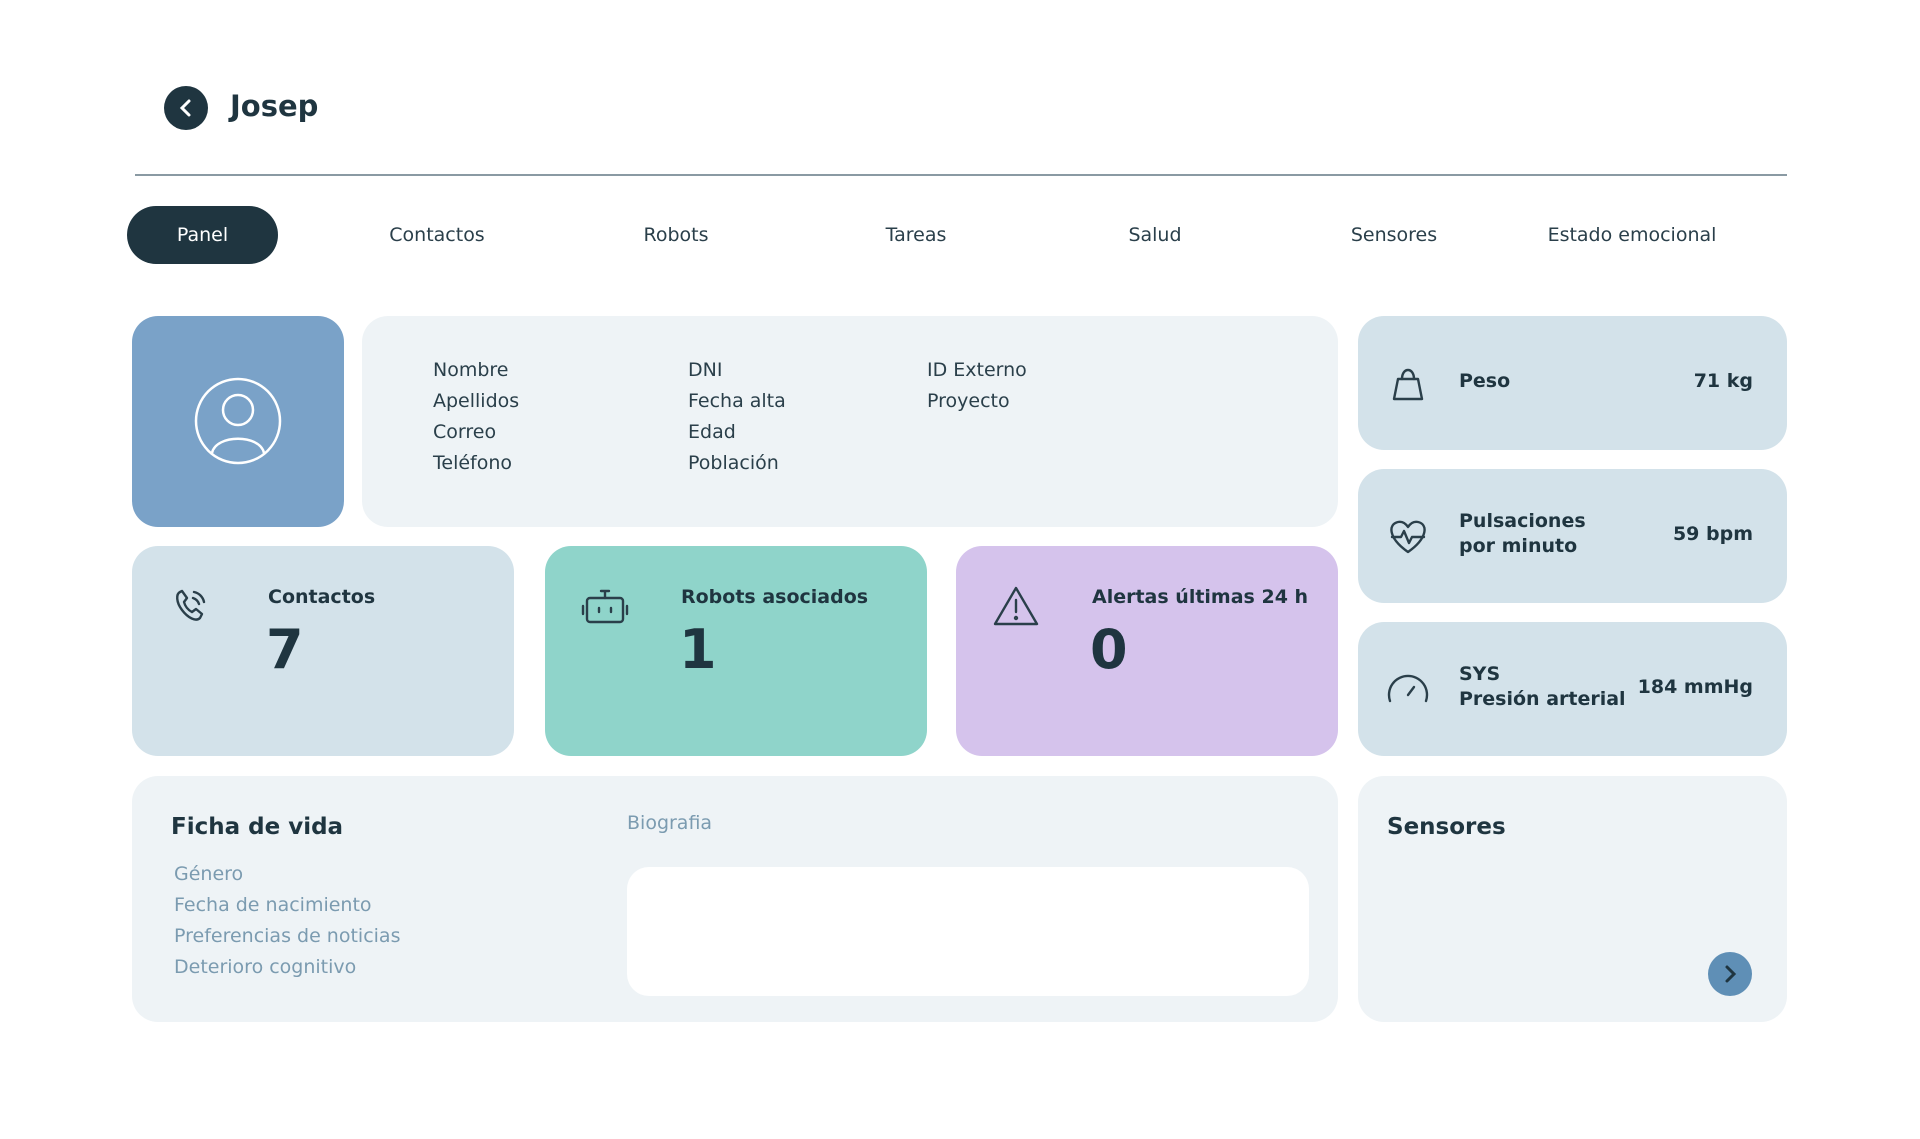 The width and height of the screenshot is (1920, 1139). Describe the element at coordinates (733, 463) in the screenshot. I see `field-label: Población` at that location.